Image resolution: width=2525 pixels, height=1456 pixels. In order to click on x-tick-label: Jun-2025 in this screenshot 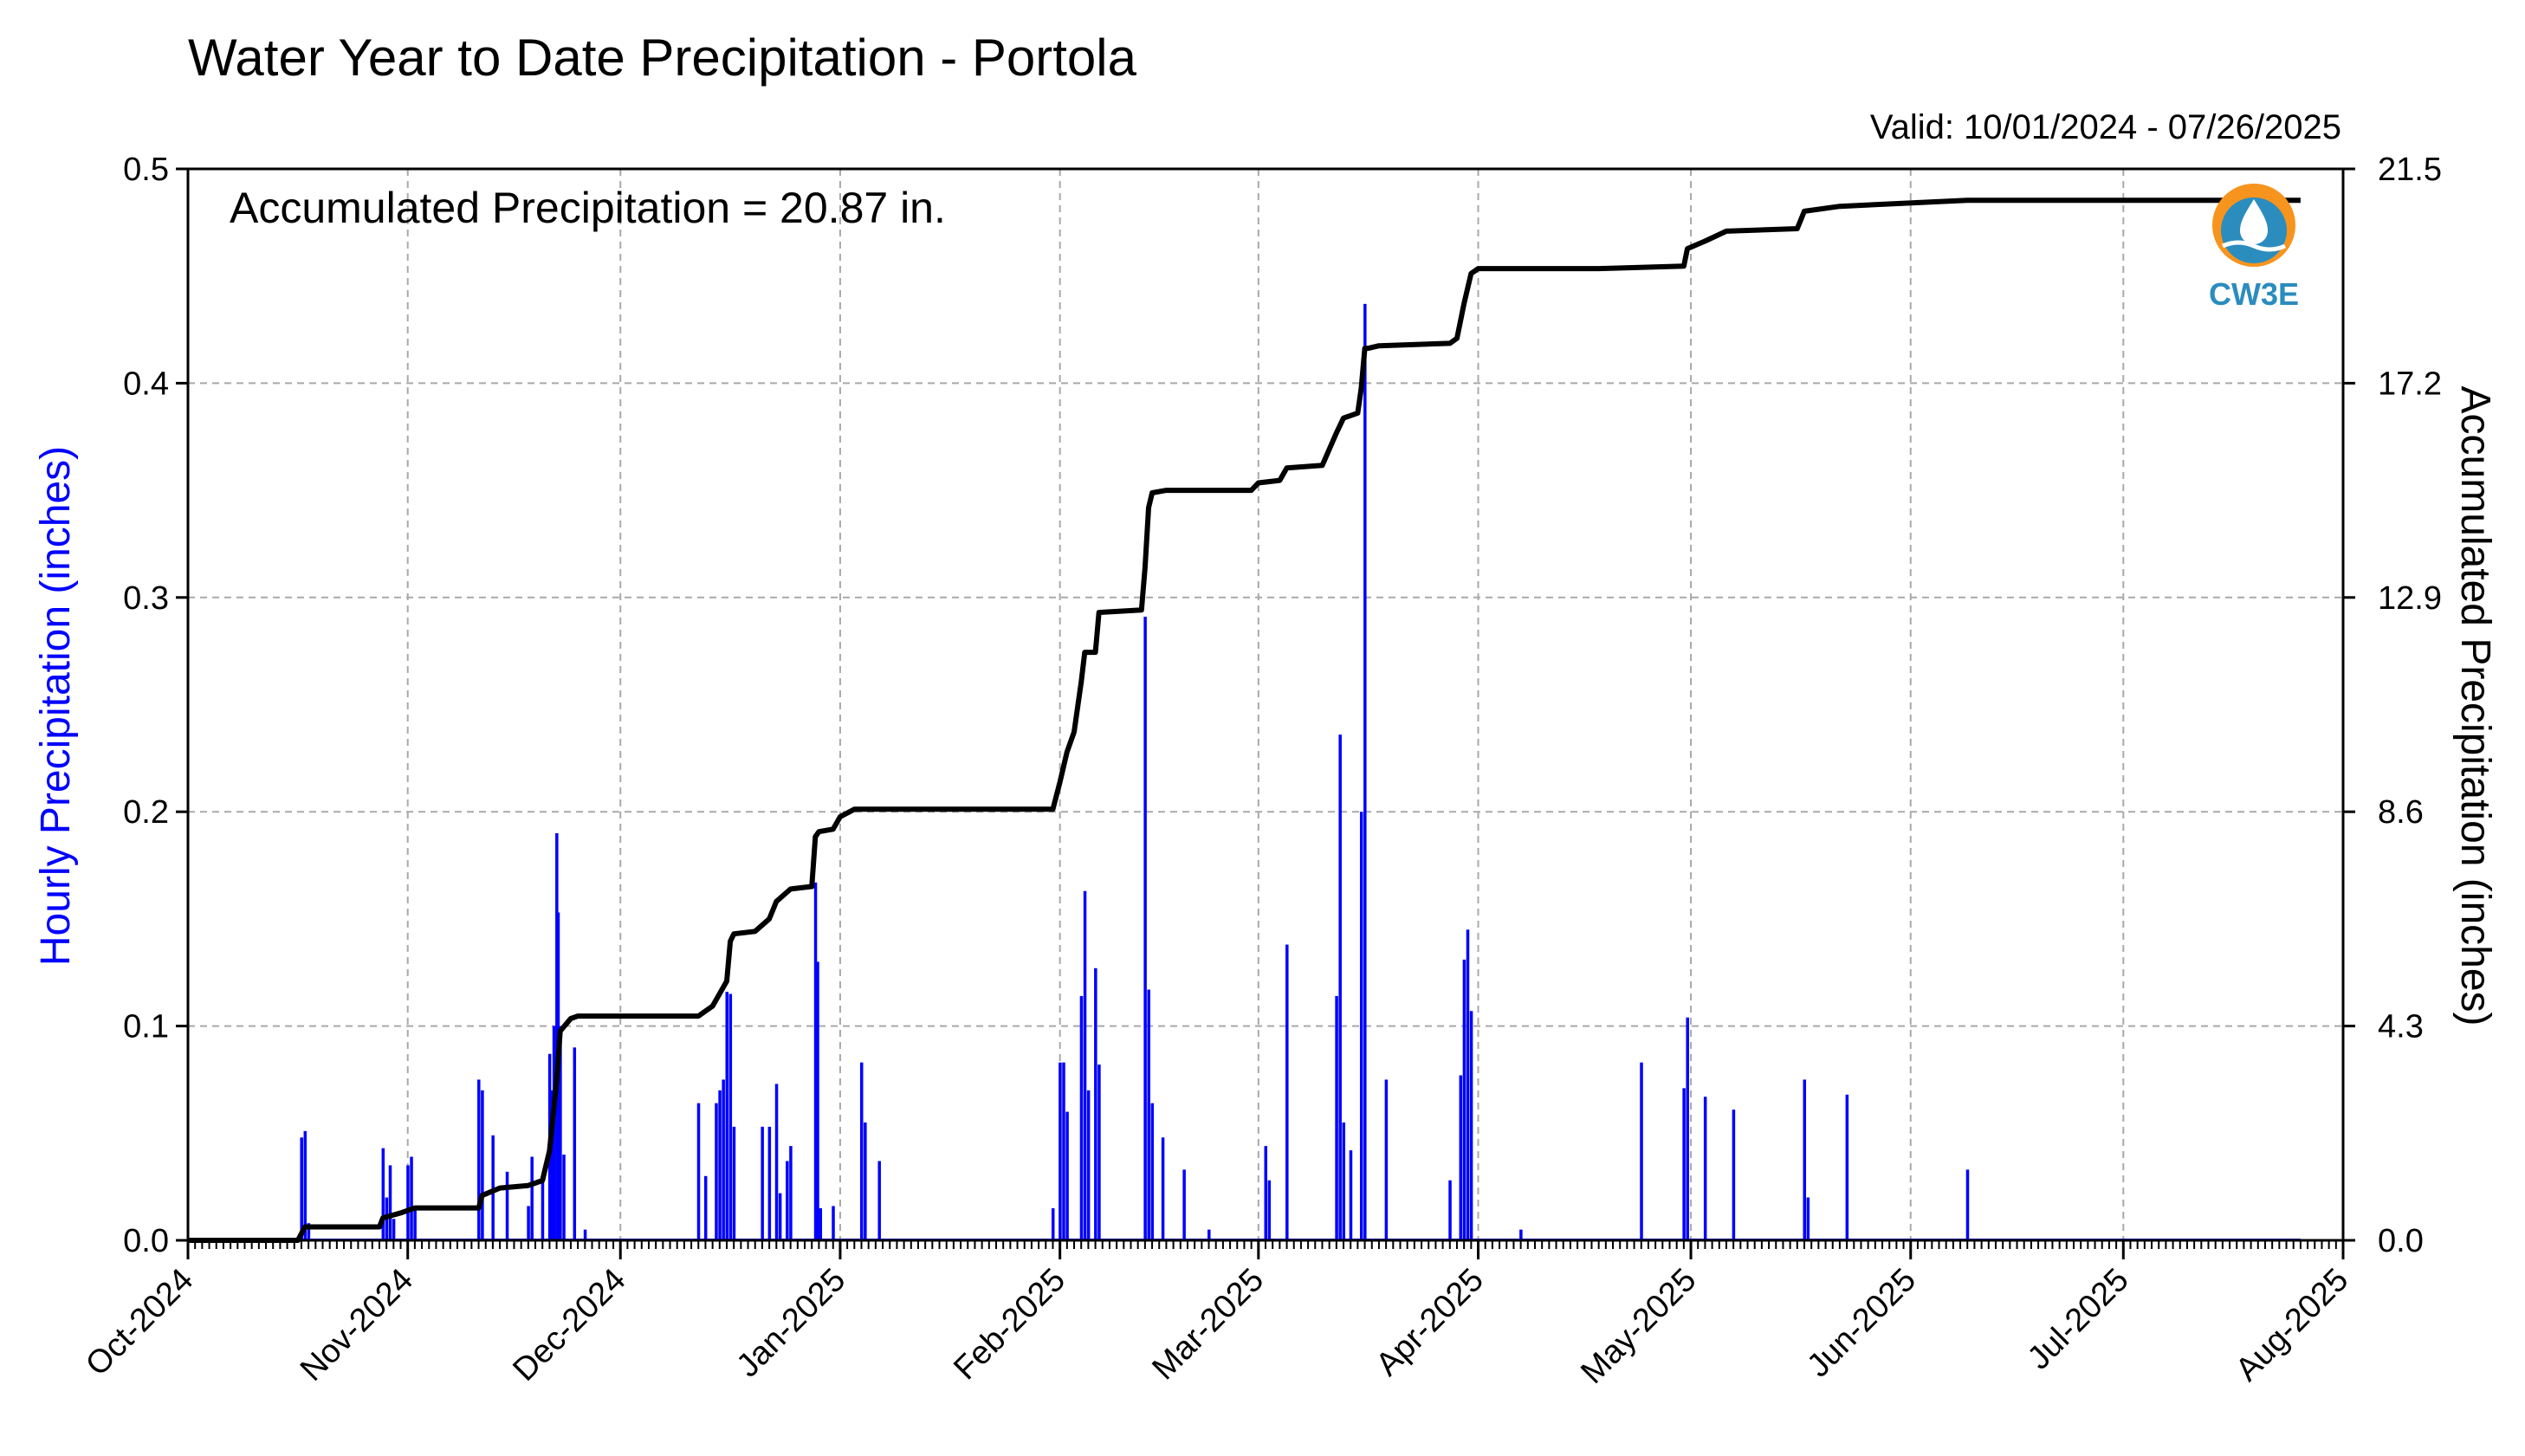, I will do `click(1861, 1323)`.